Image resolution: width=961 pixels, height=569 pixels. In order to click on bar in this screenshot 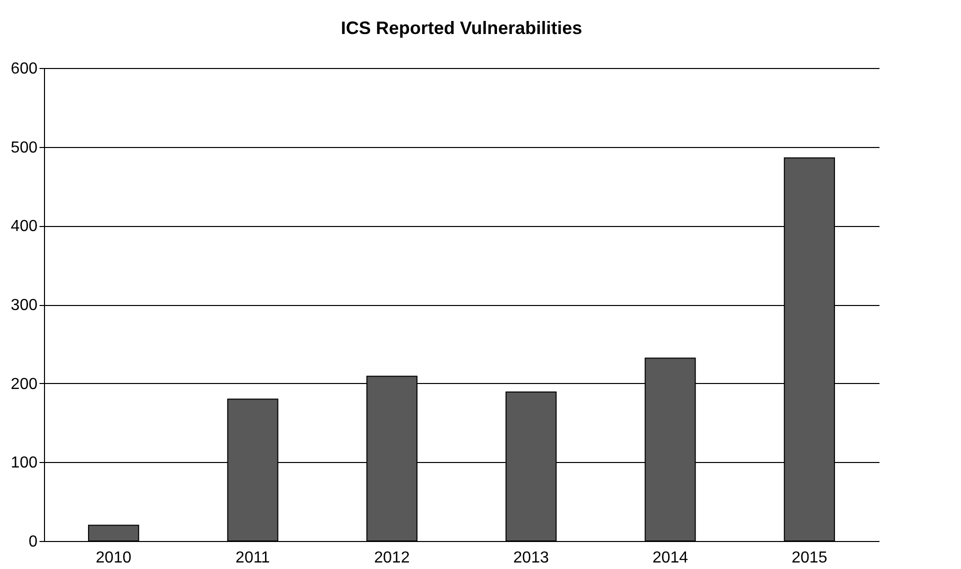, I will do `click(114, 533)`.